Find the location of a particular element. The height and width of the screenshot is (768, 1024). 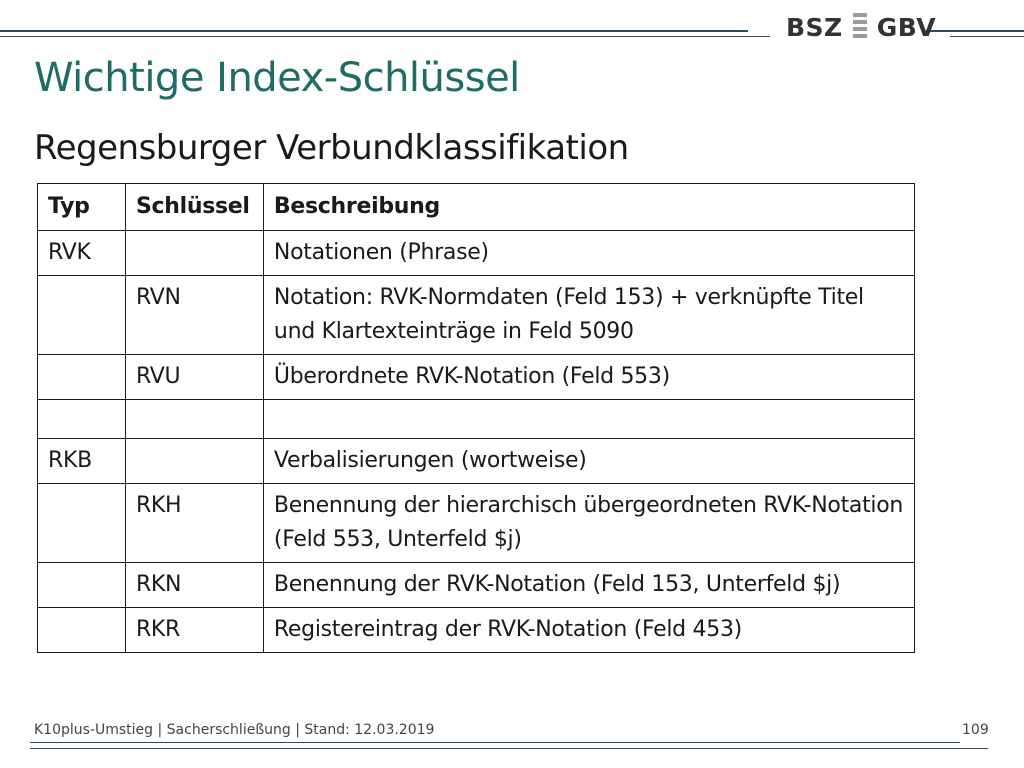

cell-schluessel: RKN is located at coordinates (194, 585).